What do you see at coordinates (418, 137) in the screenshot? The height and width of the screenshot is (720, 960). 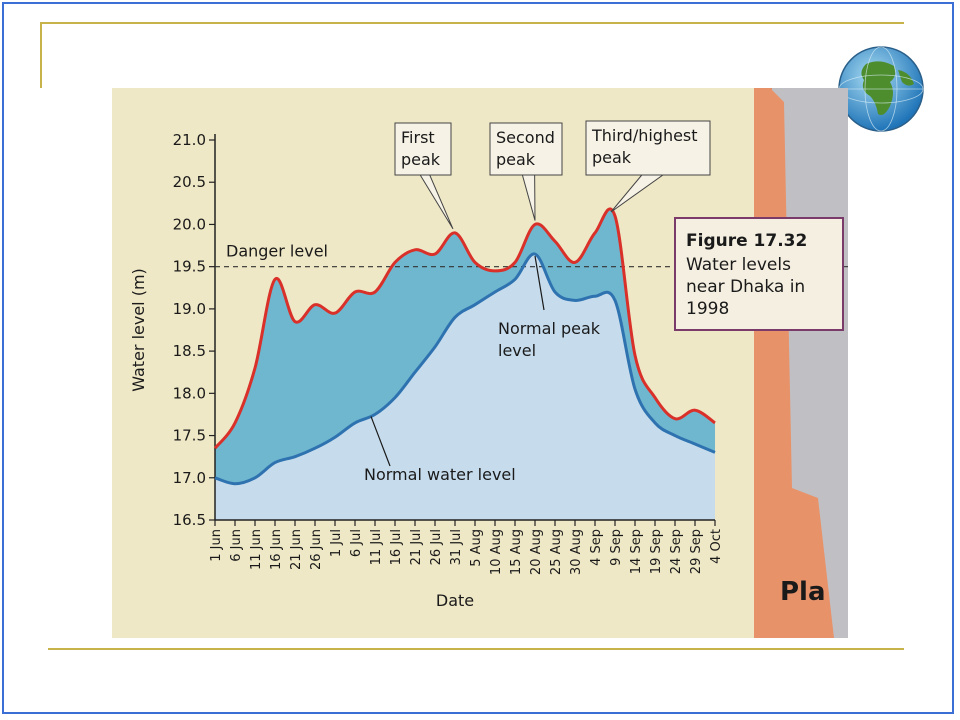 I see `first-peak-label: First` at bounding box center [418, 137].